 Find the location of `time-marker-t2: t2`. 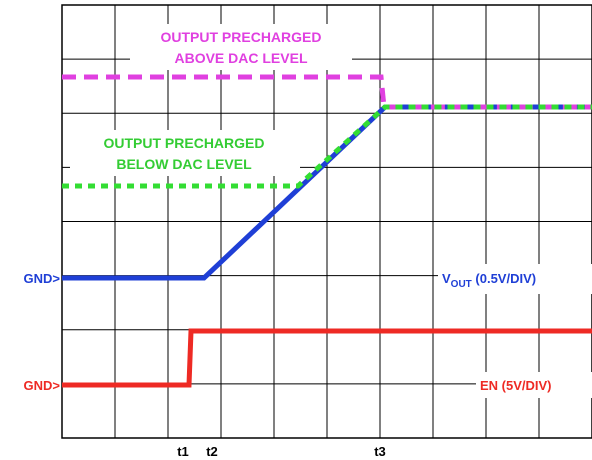

time-marker-t2: t2 is located at coordinates (212, 451).